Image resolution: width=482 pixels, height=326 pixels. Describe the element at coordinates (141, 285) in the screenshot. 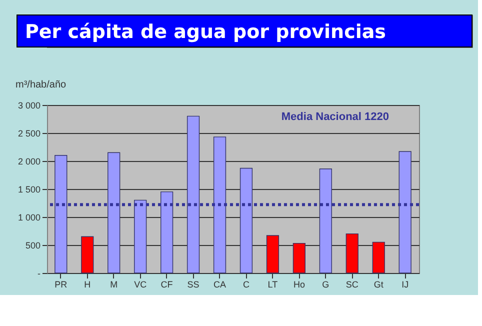

I see `x-tick-label: VC` at that location.